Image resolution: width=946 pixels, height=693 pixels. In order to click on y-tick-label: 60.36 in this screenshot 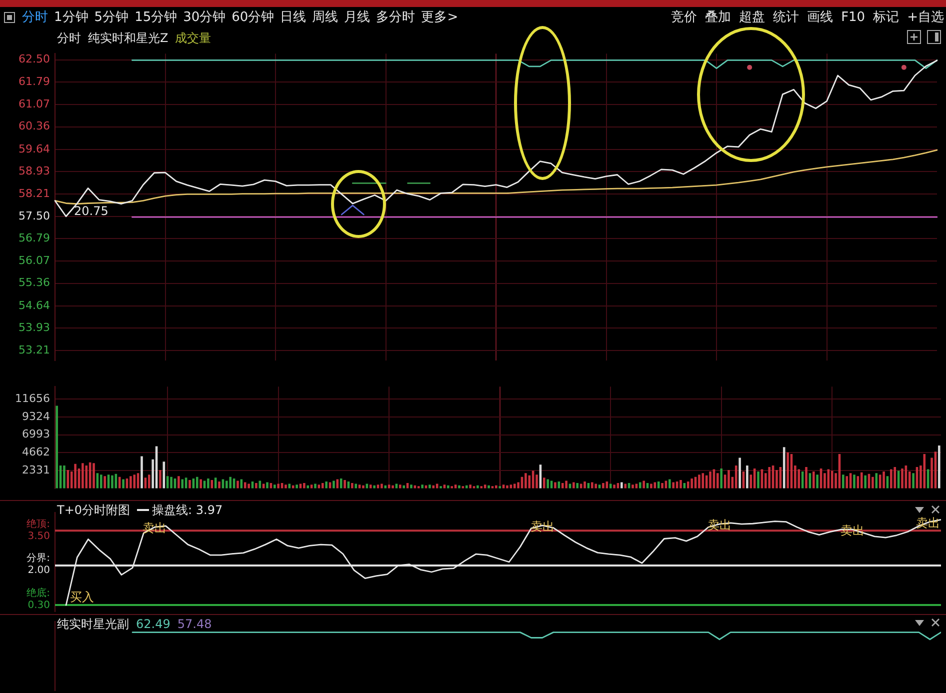, I will do `click(34, 126)`.